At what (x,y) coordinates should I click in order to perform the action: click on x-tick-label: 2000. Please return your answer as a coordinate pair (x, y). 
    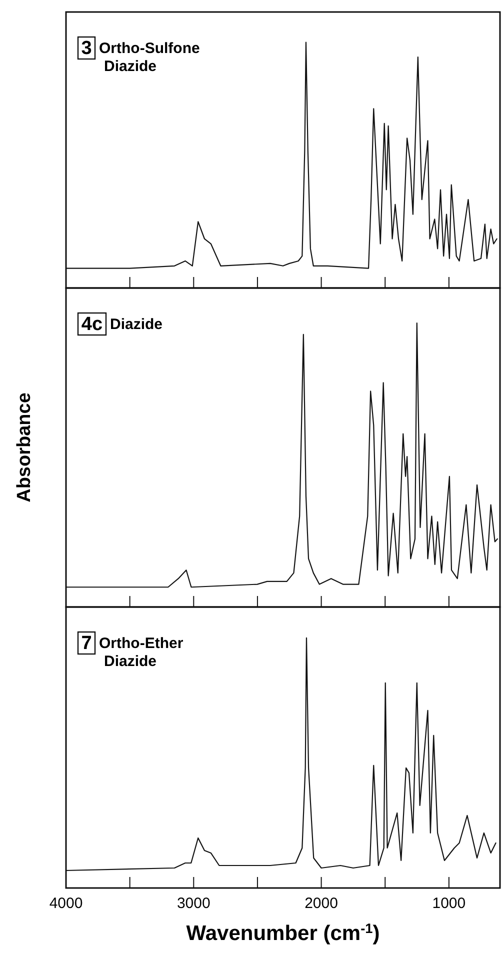
    Looking at the image, I should click on (321, 903).